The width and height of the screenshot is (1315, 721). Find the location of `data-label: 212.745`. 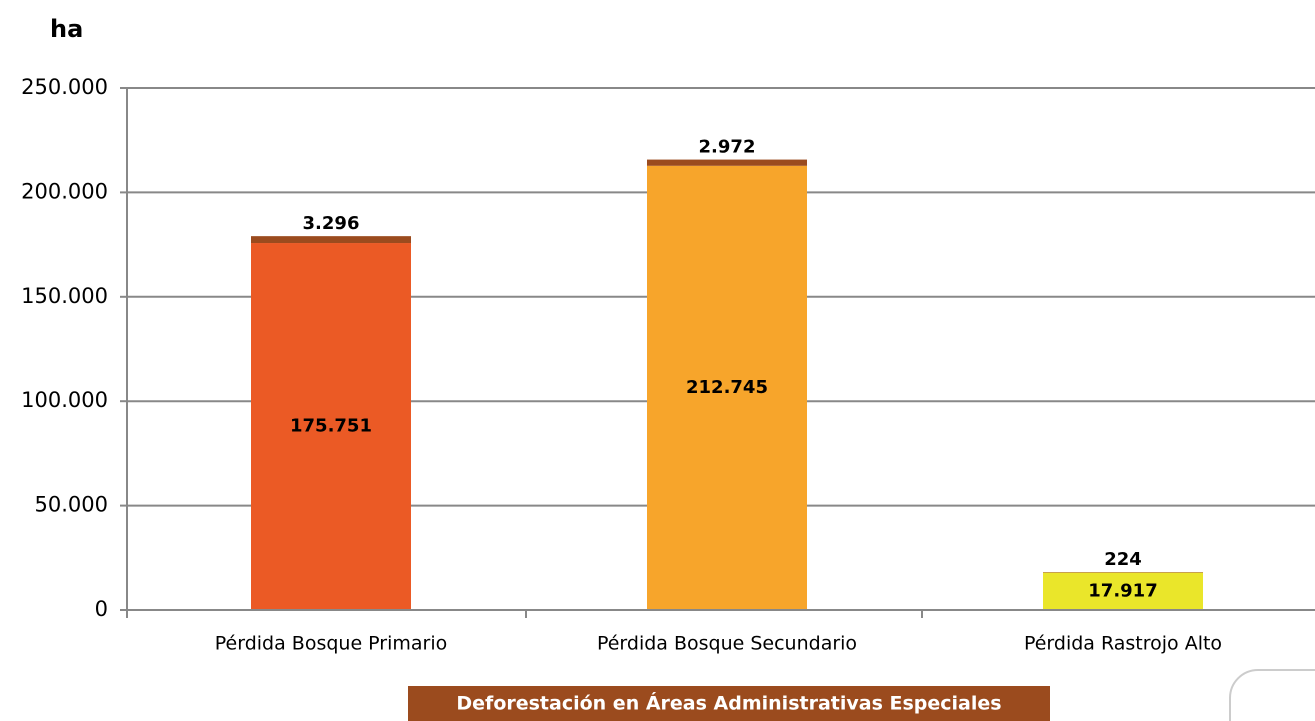

data-label: 212.745 is located at coordinates (727, 387).